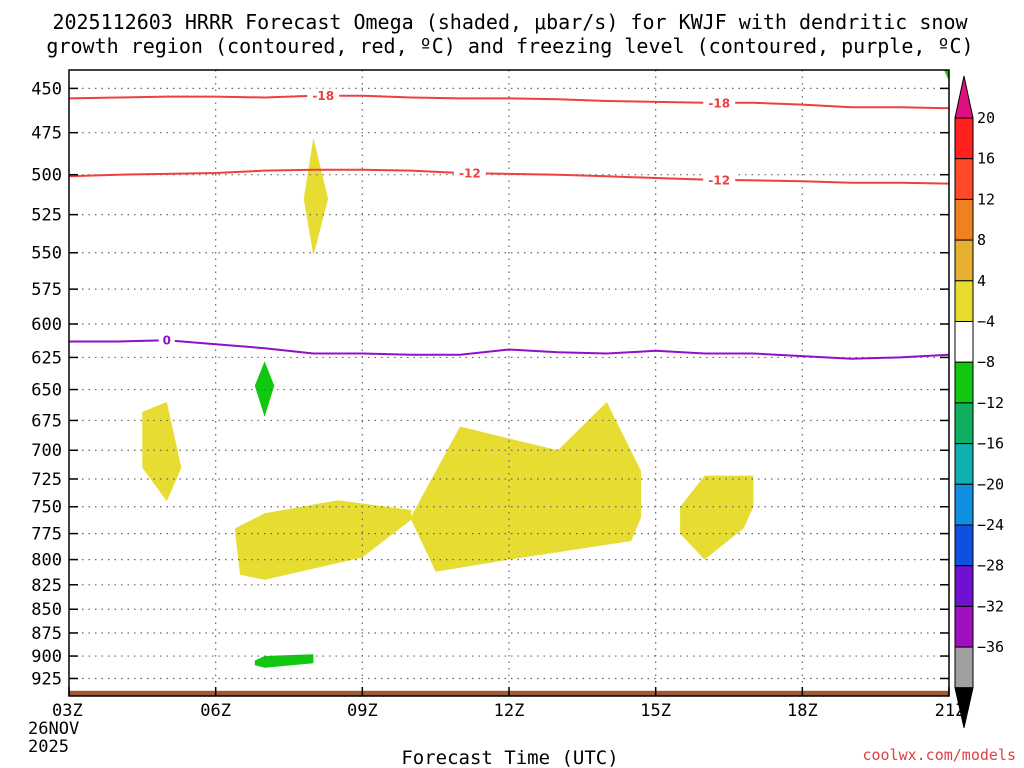 This screenshot has height=768, width=1024. What do you see at coordinates (46, 679) in the screenshot?
I see `y-tick-label-925: 925` at bounding box center [46, 679].